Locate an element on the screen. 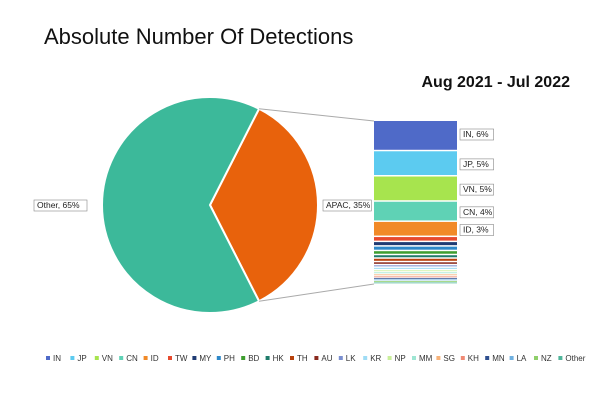 This screenshot has width=600, height=400. legend-item-lk: LK is located at coordinates (347, 358).